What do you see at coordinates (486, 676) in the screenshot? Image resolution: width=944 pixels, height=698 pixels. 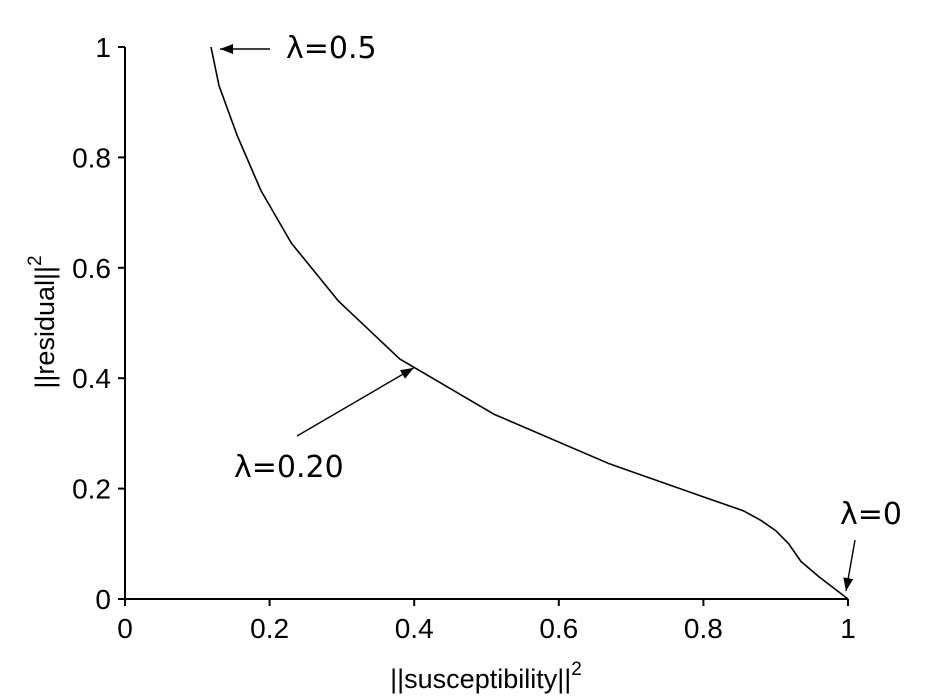 I see `x-axis-title: ||susceptibility||2` at bounding box center [486, 676].